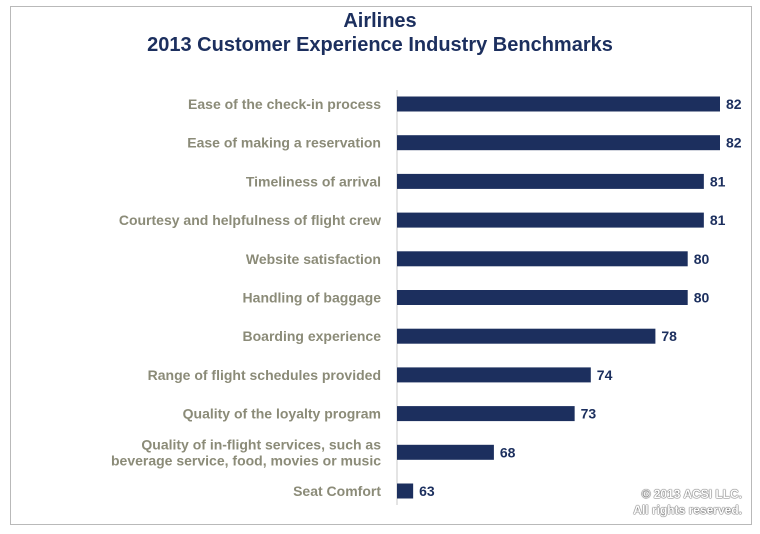 The height and width of the screenshot is (534, 760). I want to click on category-label-line: Courtesy and helpfulness of flight crew, so click(250, 220).